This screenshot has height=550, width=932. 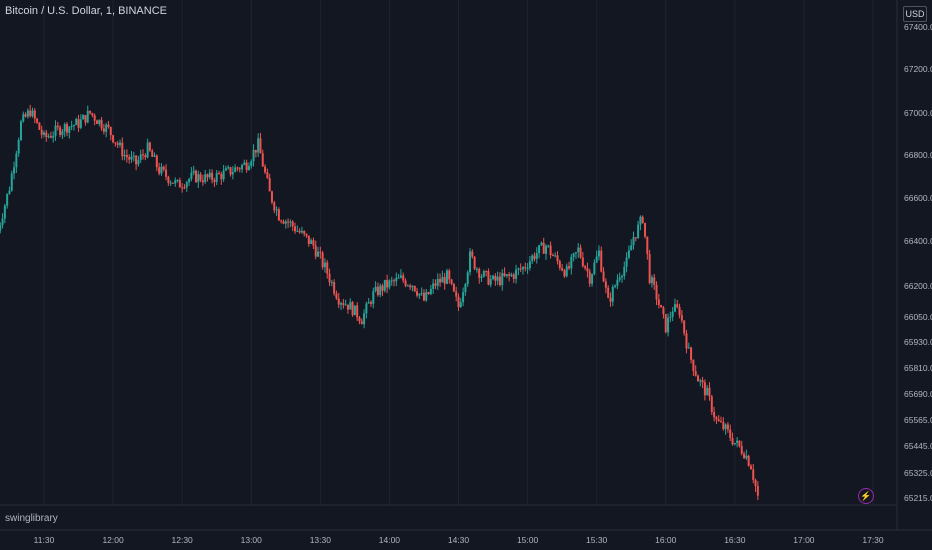 I want to click on y-tick-label: 65445.00, so click(x=918, y=446).